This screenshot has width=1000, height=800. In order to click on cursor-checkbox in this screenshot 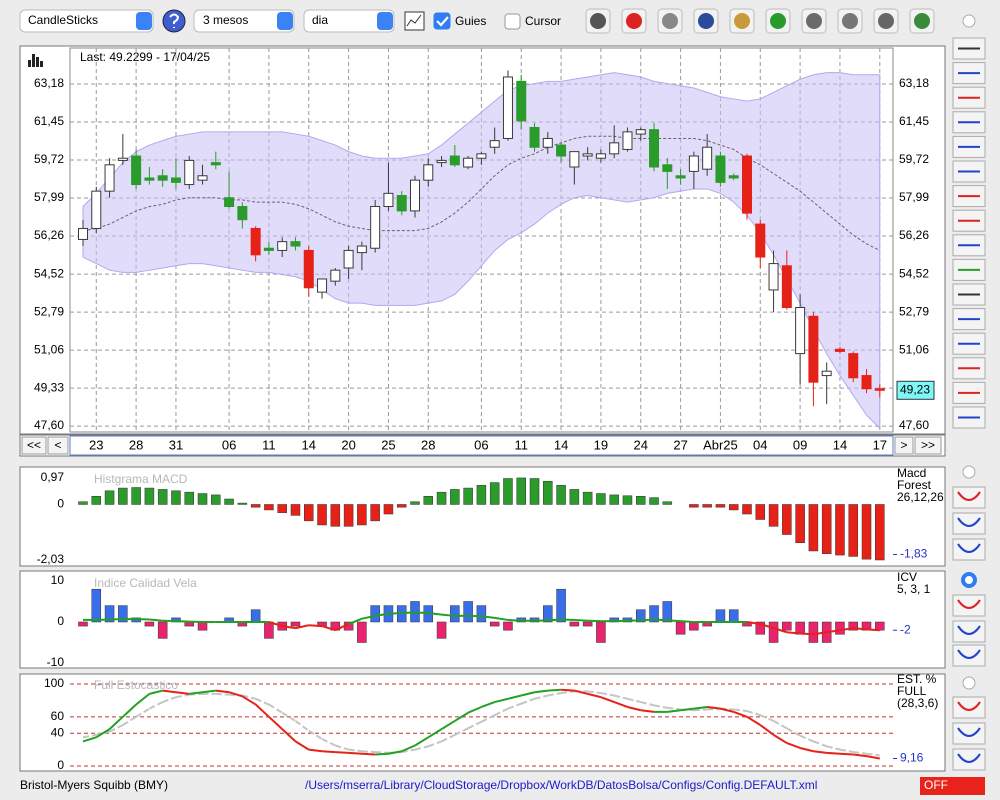, I will do `click(512, 21)`.